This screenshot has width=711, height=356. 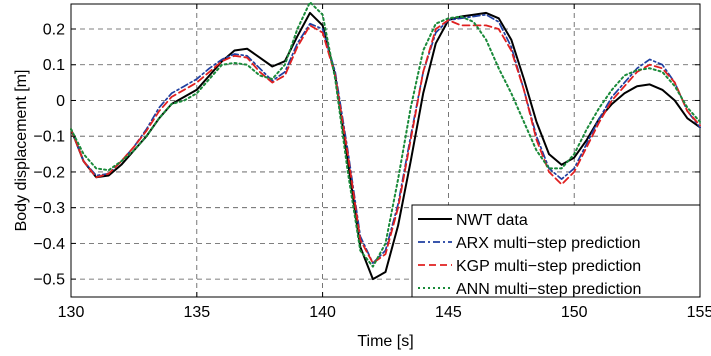 I want to click on legend-label-0: NWT data, so click(x=492, y=220).